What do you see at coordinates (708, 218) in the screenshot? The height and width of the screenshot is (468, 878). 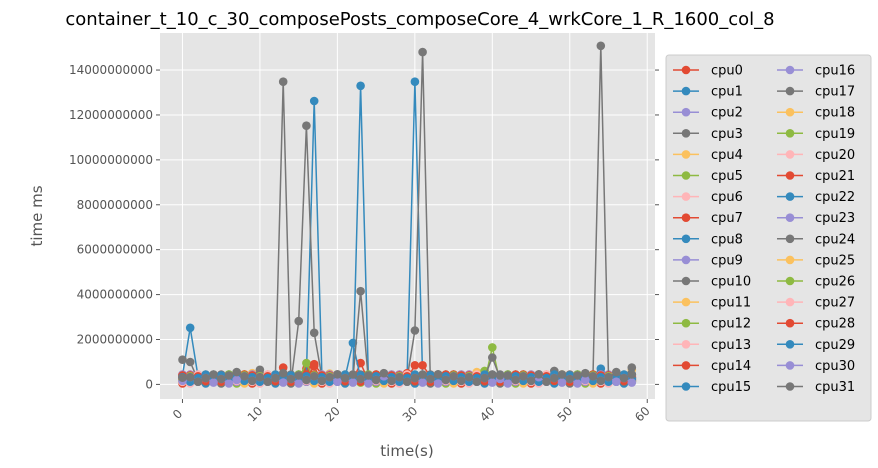 I see `legend-entry-cpu7: cpu7` at bounding box center [708, 218].